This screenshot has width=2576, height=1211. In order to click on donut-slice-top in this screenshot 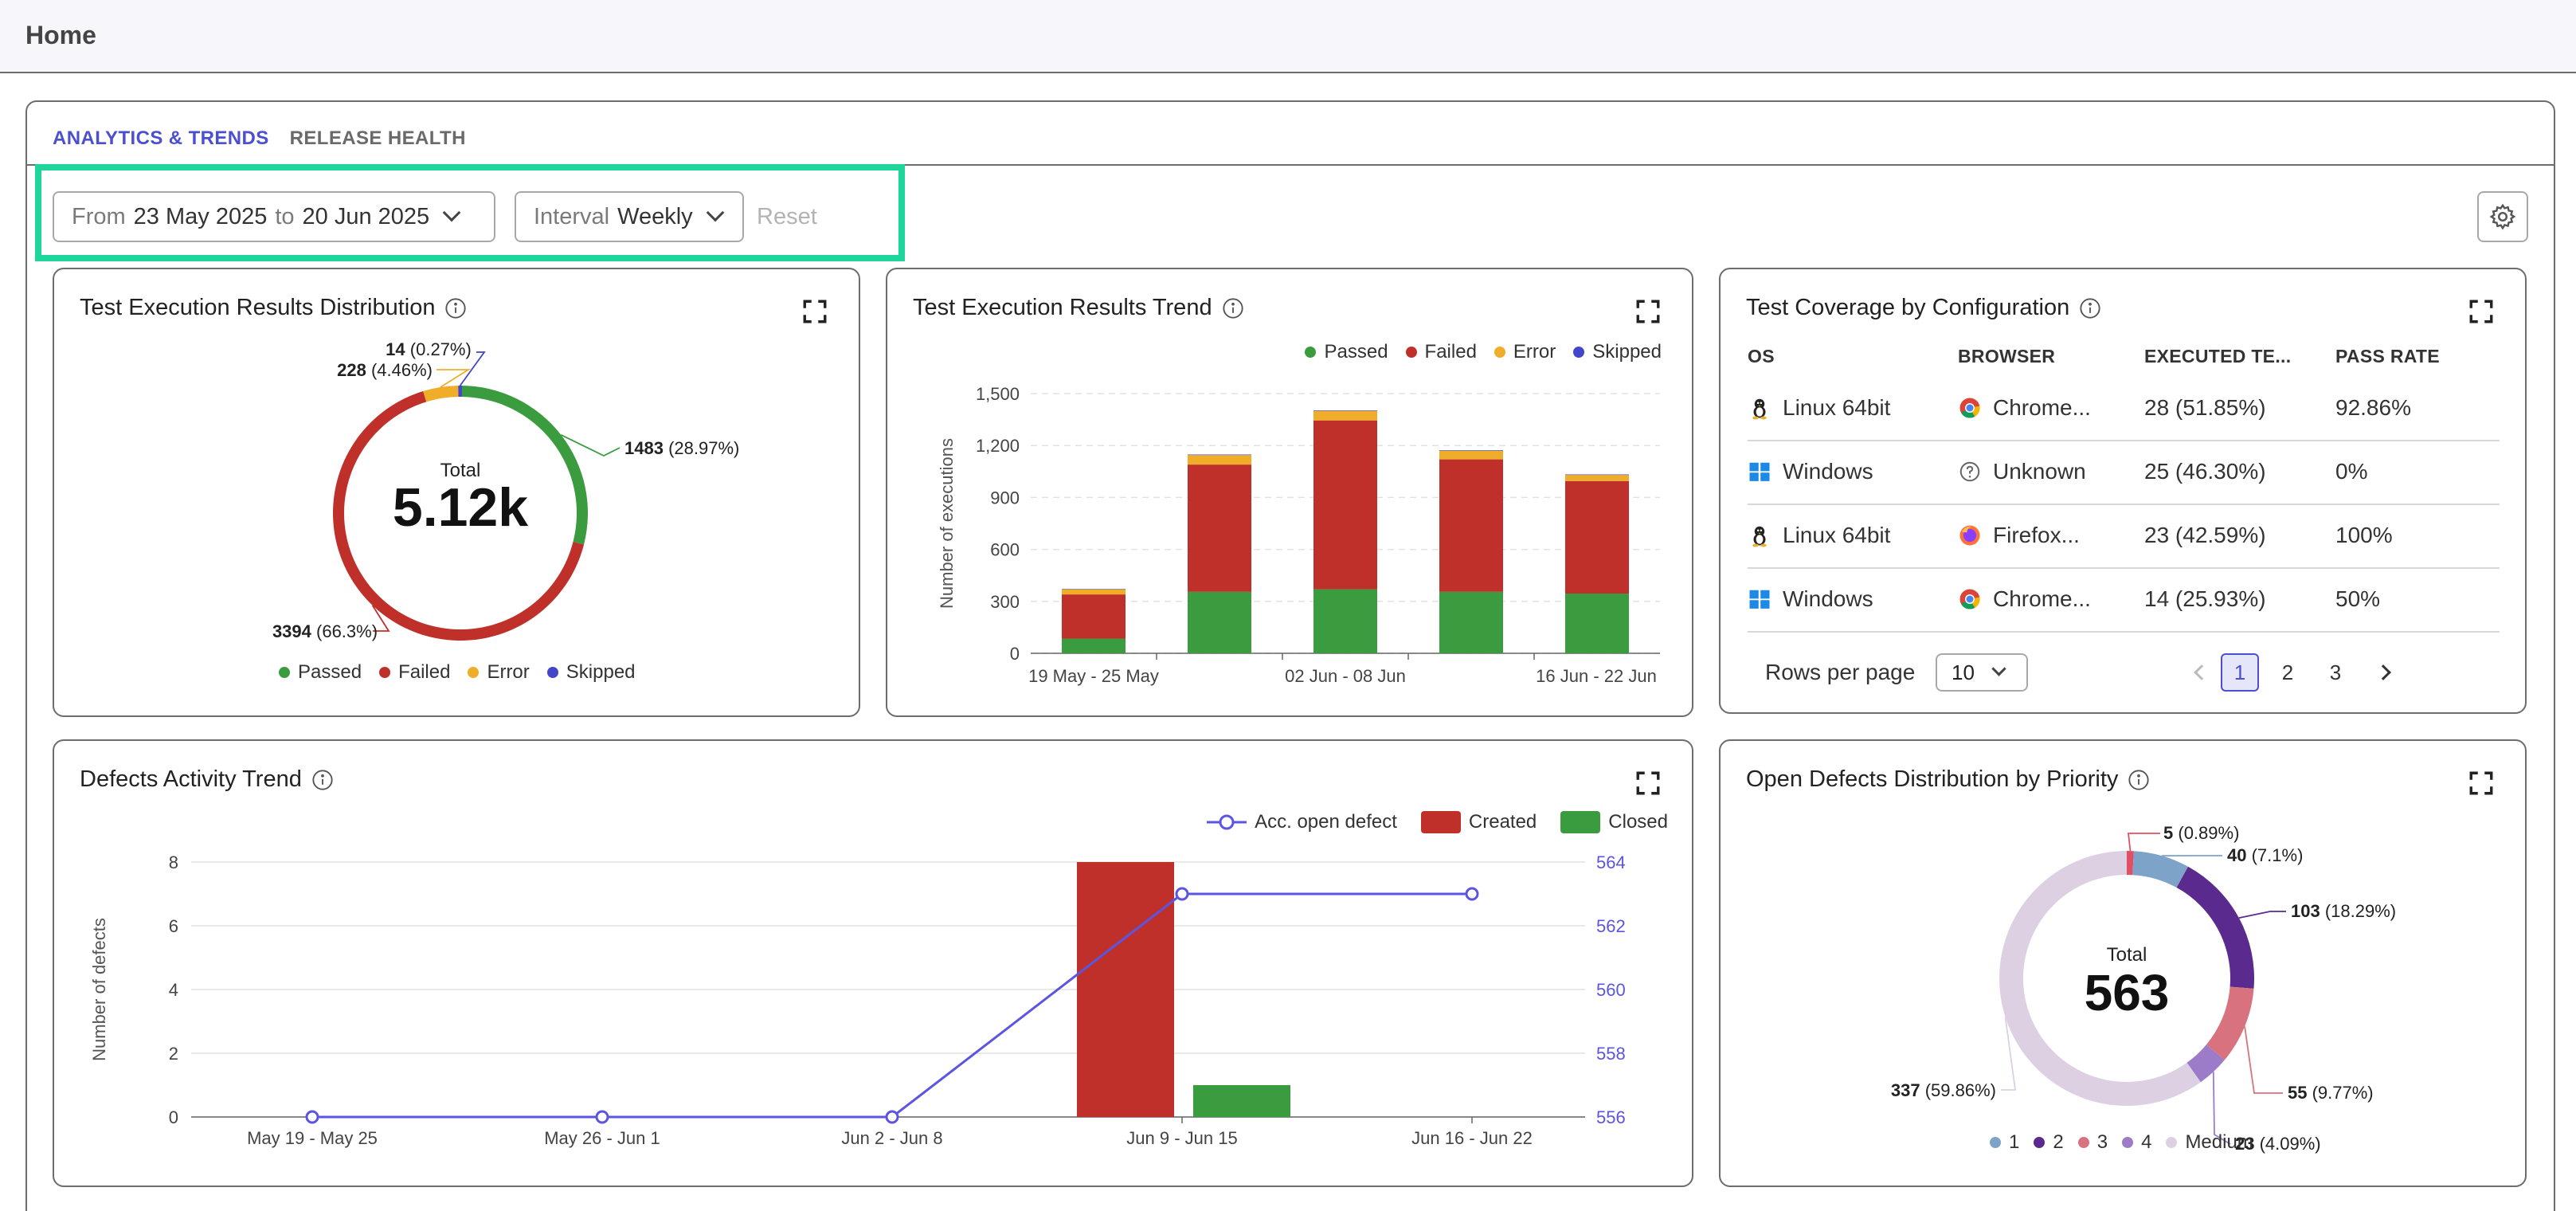, I will do `click(2130, 863)`.